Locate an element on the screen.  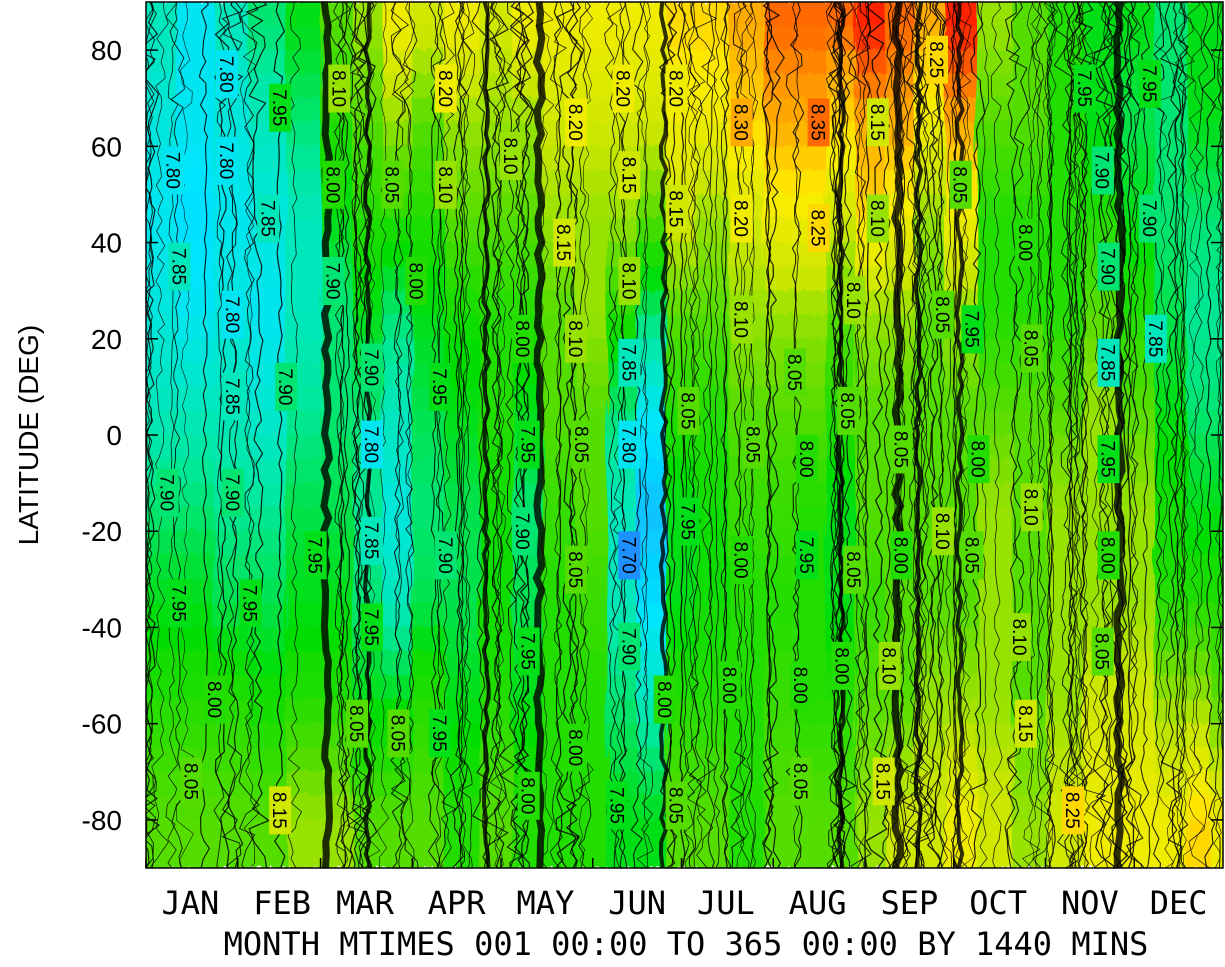
contour-label: 7.85 is located at coordinates (179, 266).